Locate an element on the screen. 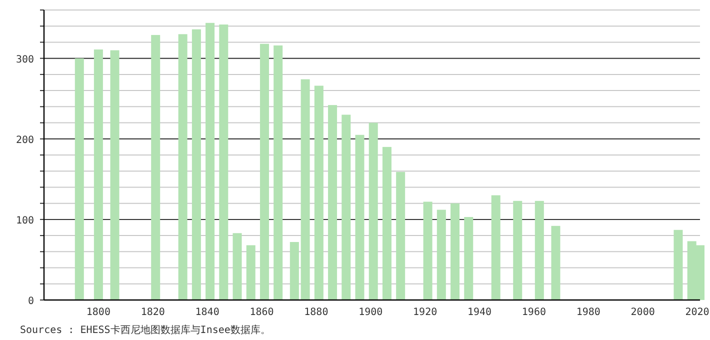 This screenshot has height=340, width=710. x-tick-label: 1820 is located at coordinates (152, 312).